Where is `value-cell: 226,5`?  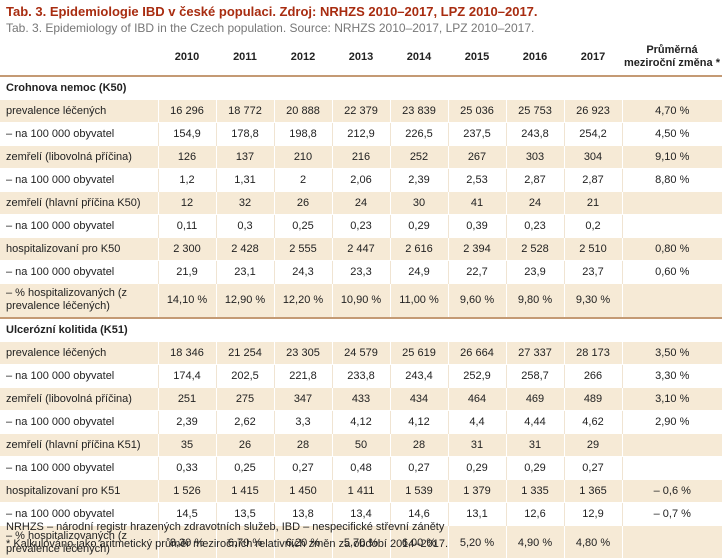
value-cell: 226,5 is located at coordinates (418, 133).